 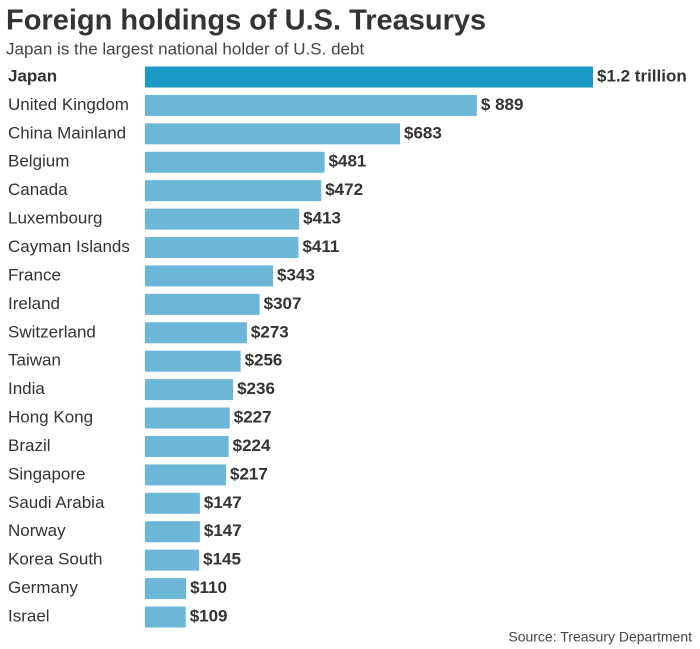 I want to click on category-label: Japan, so click(x=32, y=75).